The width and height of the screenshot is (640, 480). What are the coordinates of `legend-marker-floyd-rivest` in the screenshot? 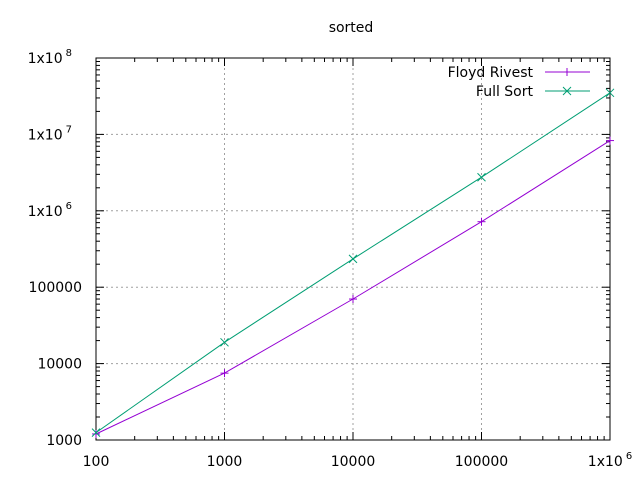 It's located at (567, 72).